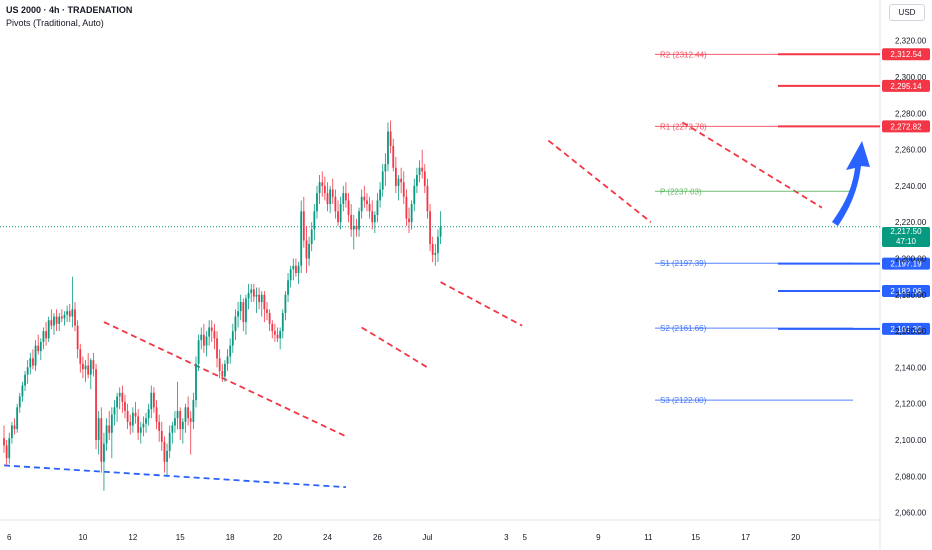  I want to click on x-tick-label: 9, so click(598, 537).